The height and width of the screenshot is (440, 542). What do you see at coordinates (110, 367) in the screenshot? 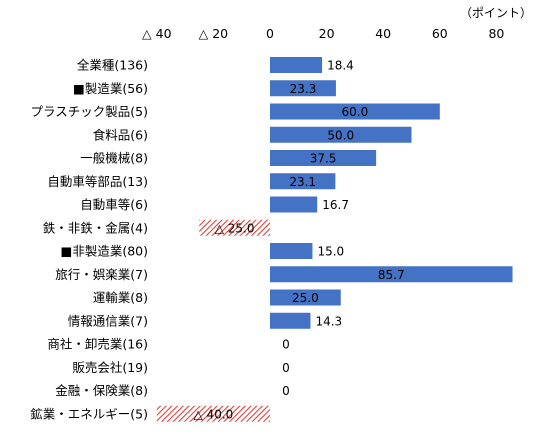
I see `category-label: 販売会社(19)` at bounding box center [110, 367].